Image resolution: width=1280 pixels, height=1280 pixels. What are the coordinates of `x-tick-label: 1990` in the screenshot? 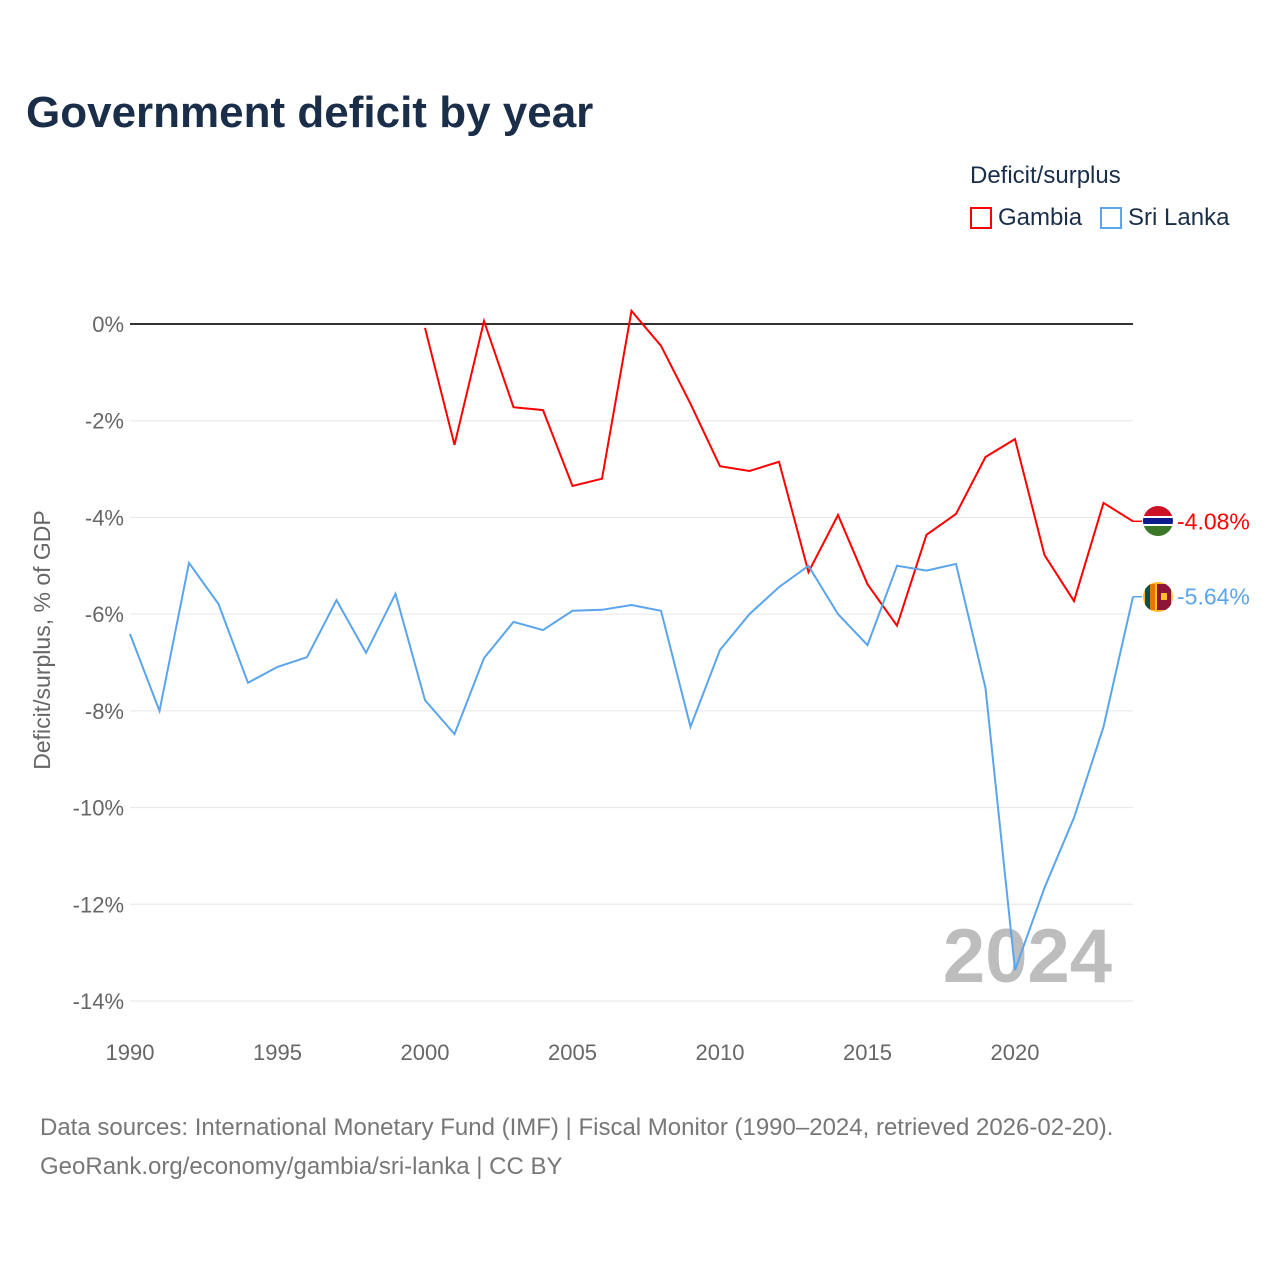 It's located at (130, 1052).